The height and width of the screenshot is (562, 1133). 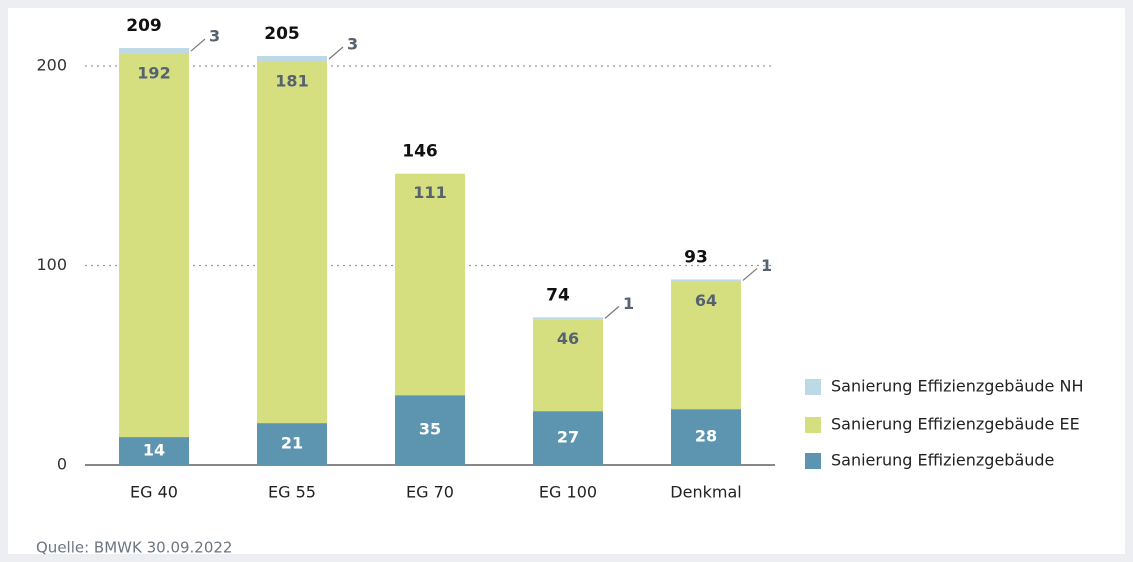 What do you see at coordinates (51, 264) in the screenshot?
I see `y-tick-label: 100` at bounding box center [51, 264].